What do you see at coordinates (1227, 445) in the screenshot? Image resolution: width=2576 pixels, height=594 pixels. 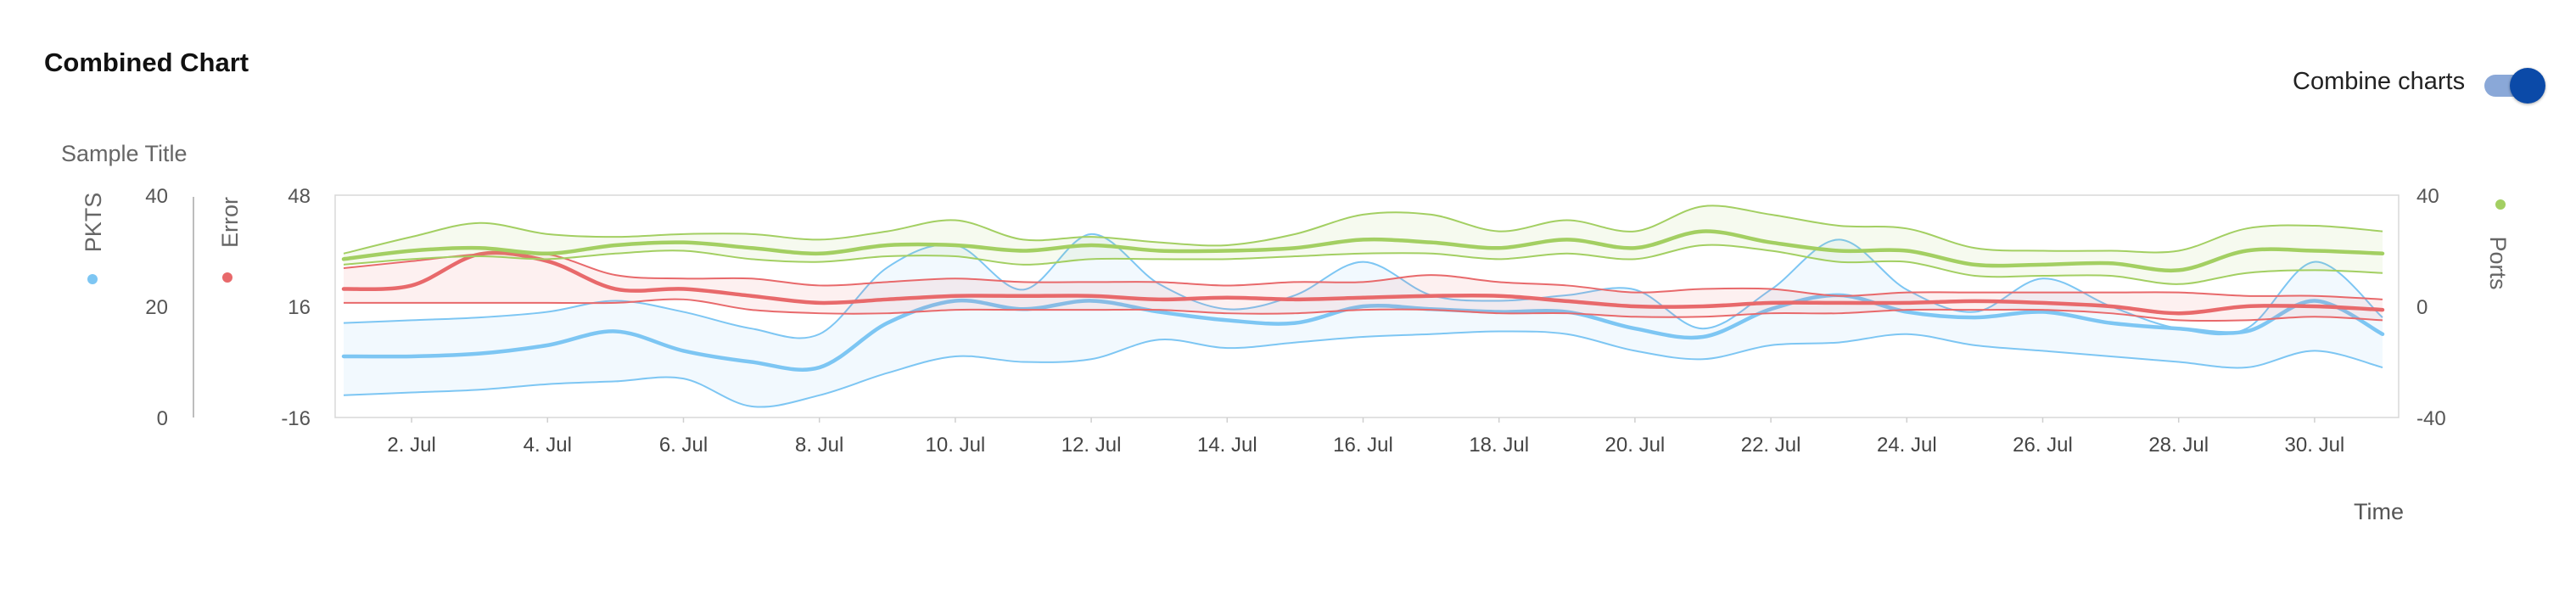 I see `x-tick-label: 14. Jul` at bounding box center [1227, 445].